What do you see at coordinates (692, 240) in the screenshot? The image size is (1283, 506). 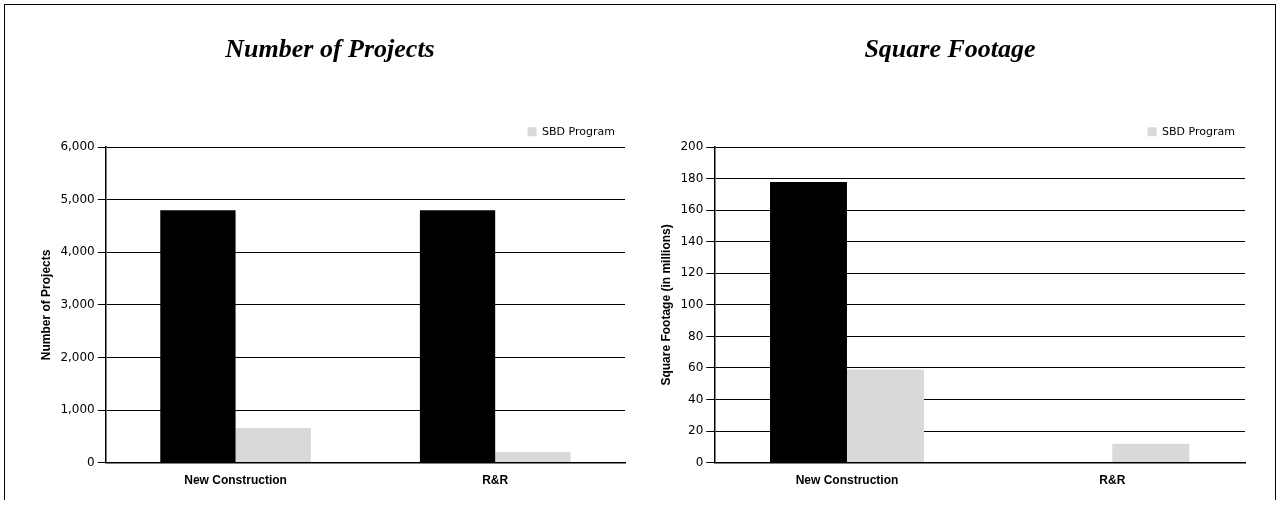 I see `y-tick-label: 140` at bounding box center [692, 240].